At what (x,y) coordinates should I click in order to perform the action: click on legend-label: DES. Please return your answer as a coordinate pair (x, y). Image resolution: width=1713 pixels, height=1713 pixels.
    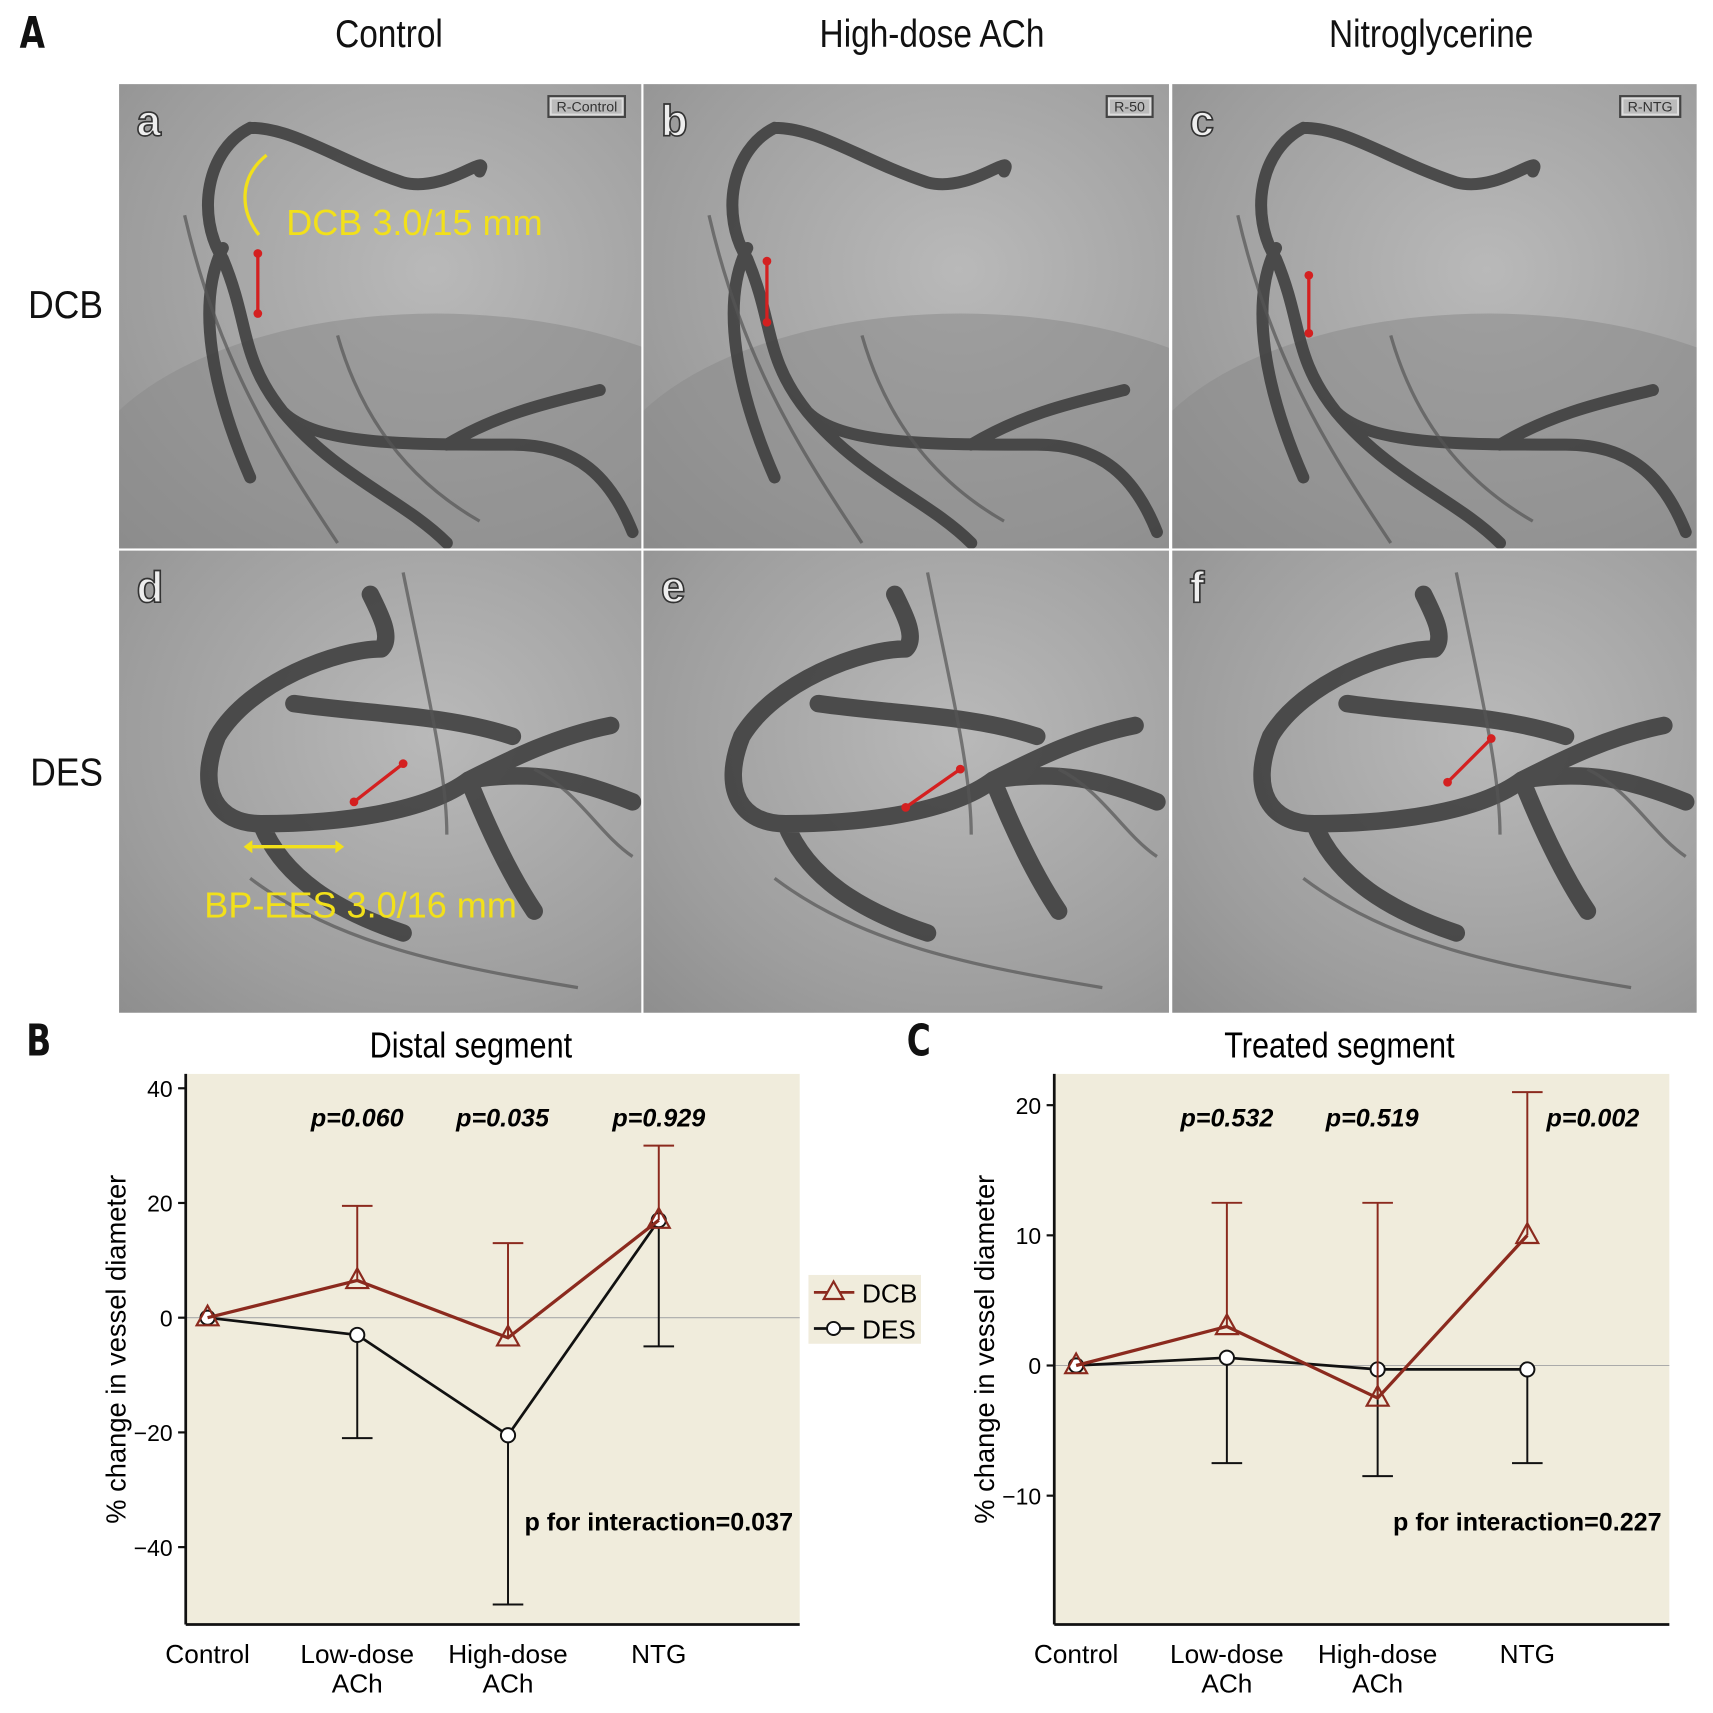
    Looking at the image, I should click on (889, 1329).